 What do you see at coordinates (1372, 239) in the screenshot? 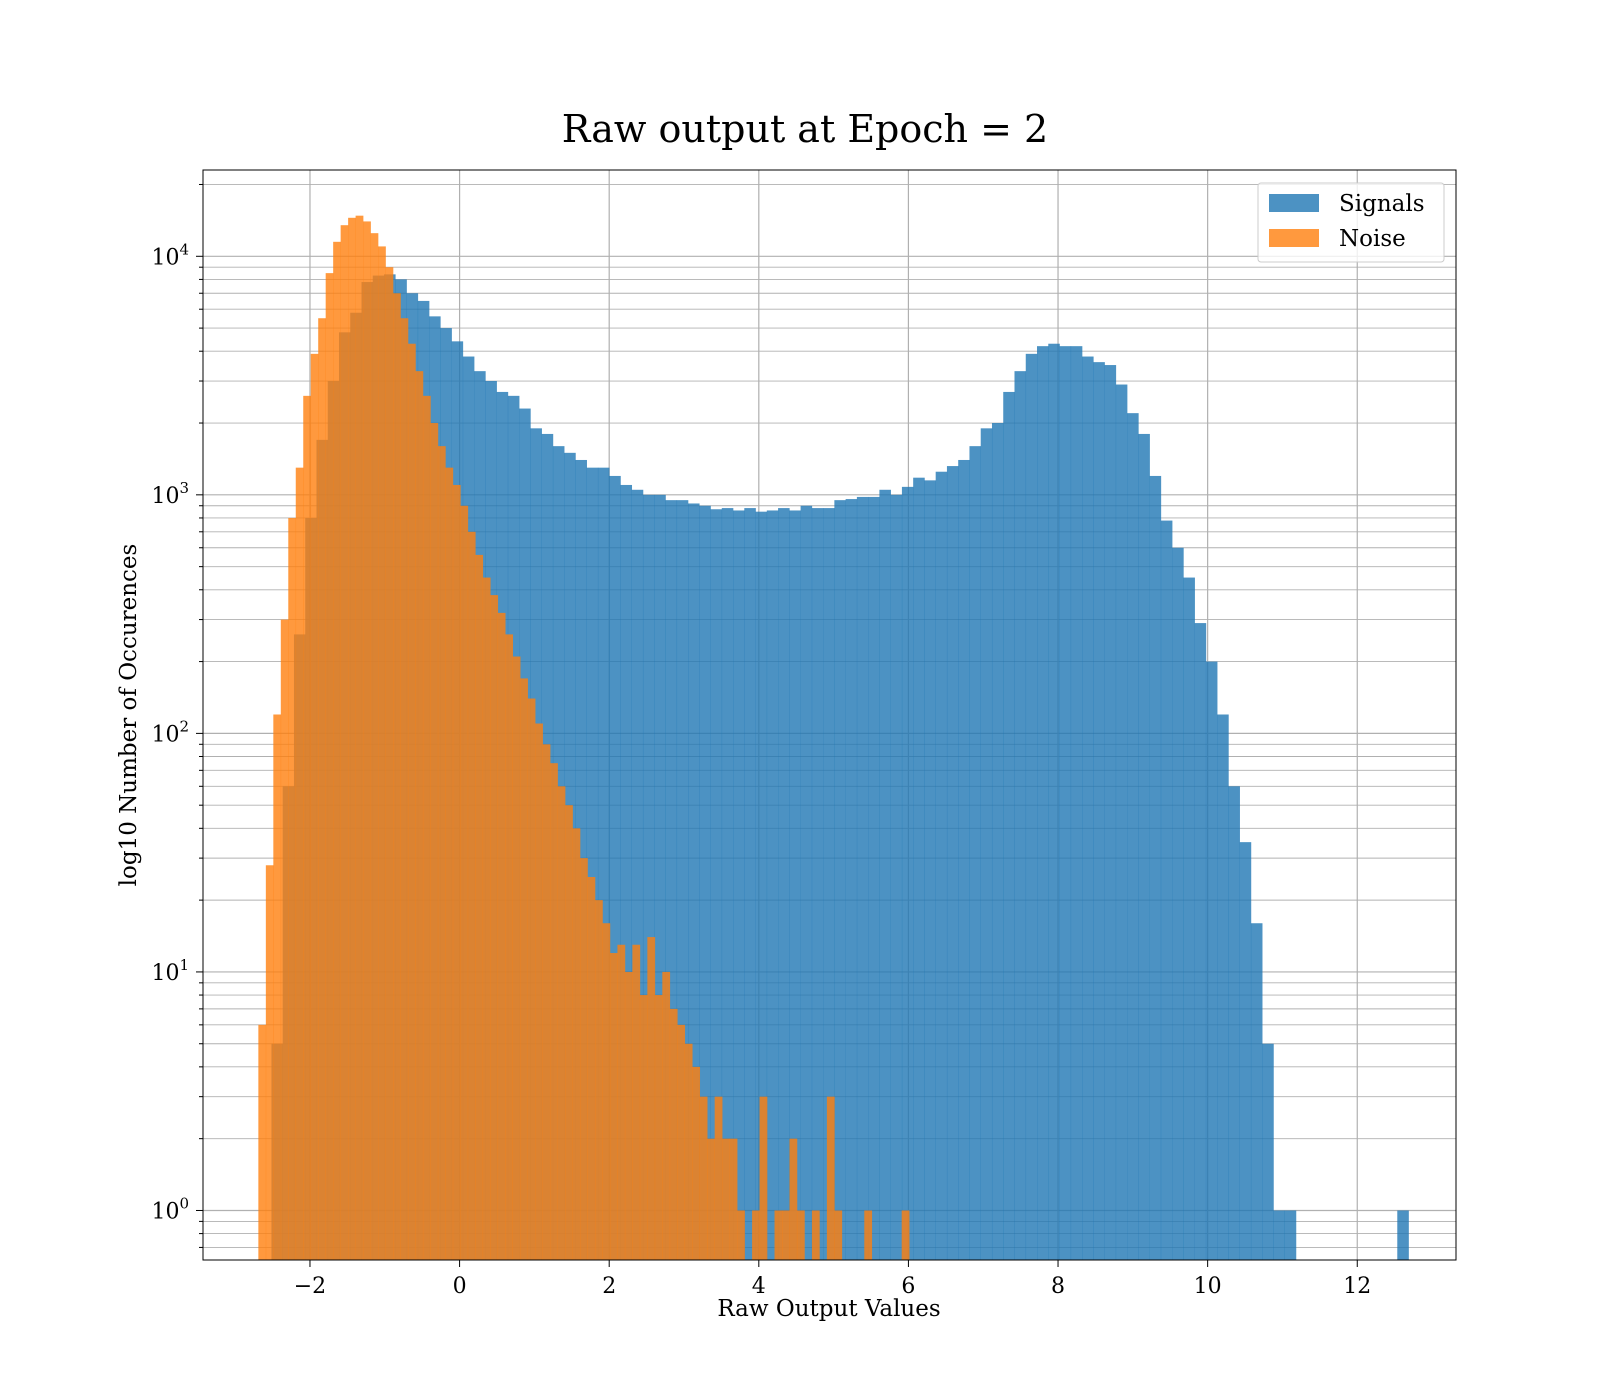
I see `legend-label-noise: Noise` at bounding box center [1372, 239].